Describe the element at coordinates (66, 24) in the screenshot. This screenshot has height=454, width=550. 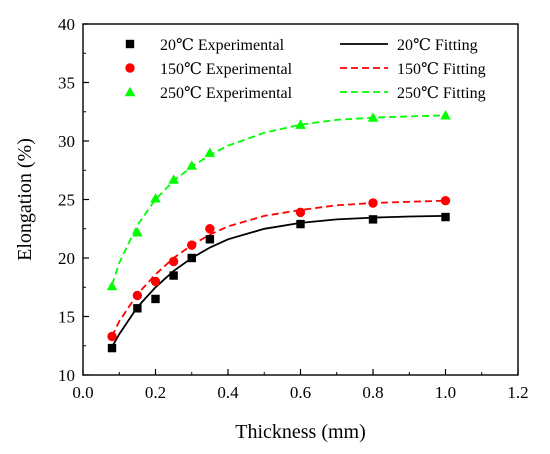
I see `y-tick-label-6: 40` at that location.